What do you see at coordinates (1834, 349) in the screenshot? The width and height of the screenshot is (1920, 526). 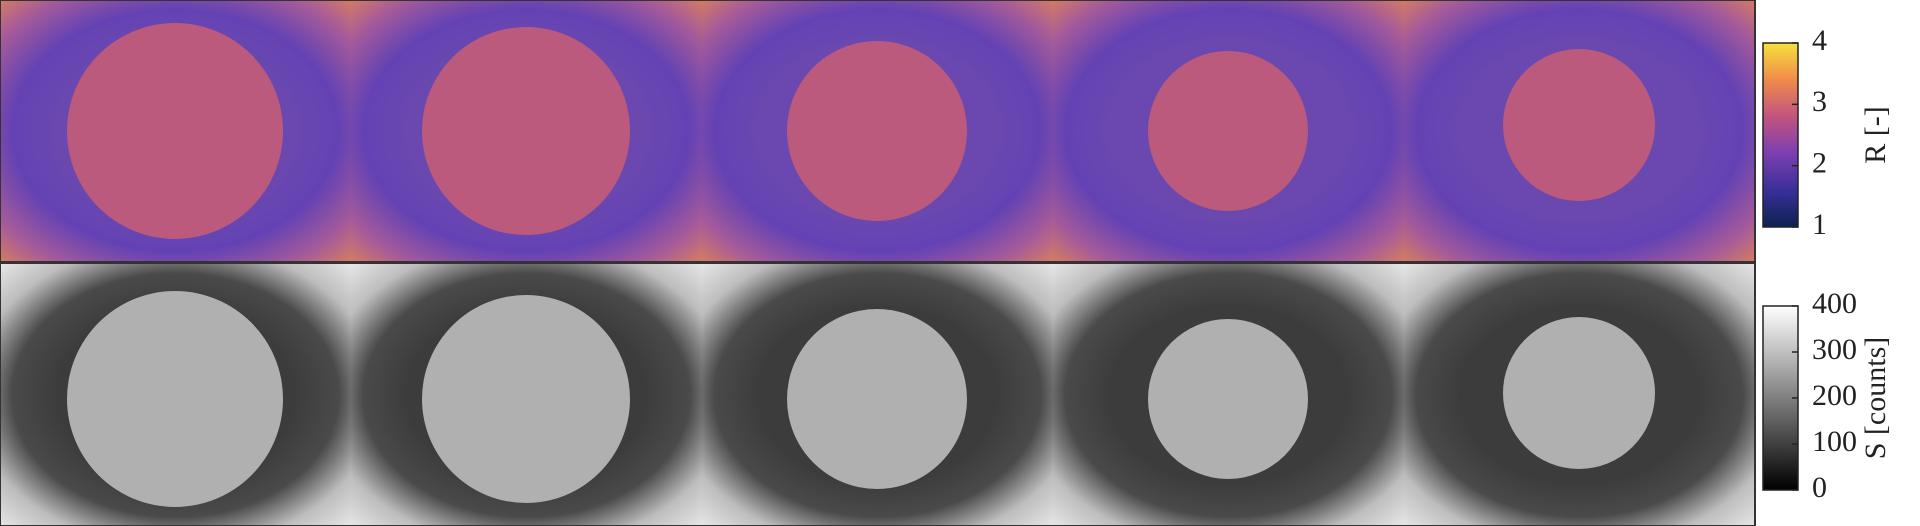 I see `tick-label: 300` at bounding box center [1834, 349].